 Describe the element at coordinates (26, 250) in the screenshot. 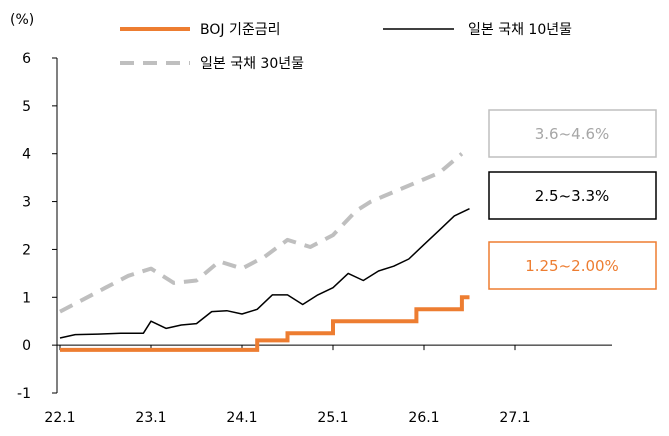

I see `y-tick-label: 2` at that location.